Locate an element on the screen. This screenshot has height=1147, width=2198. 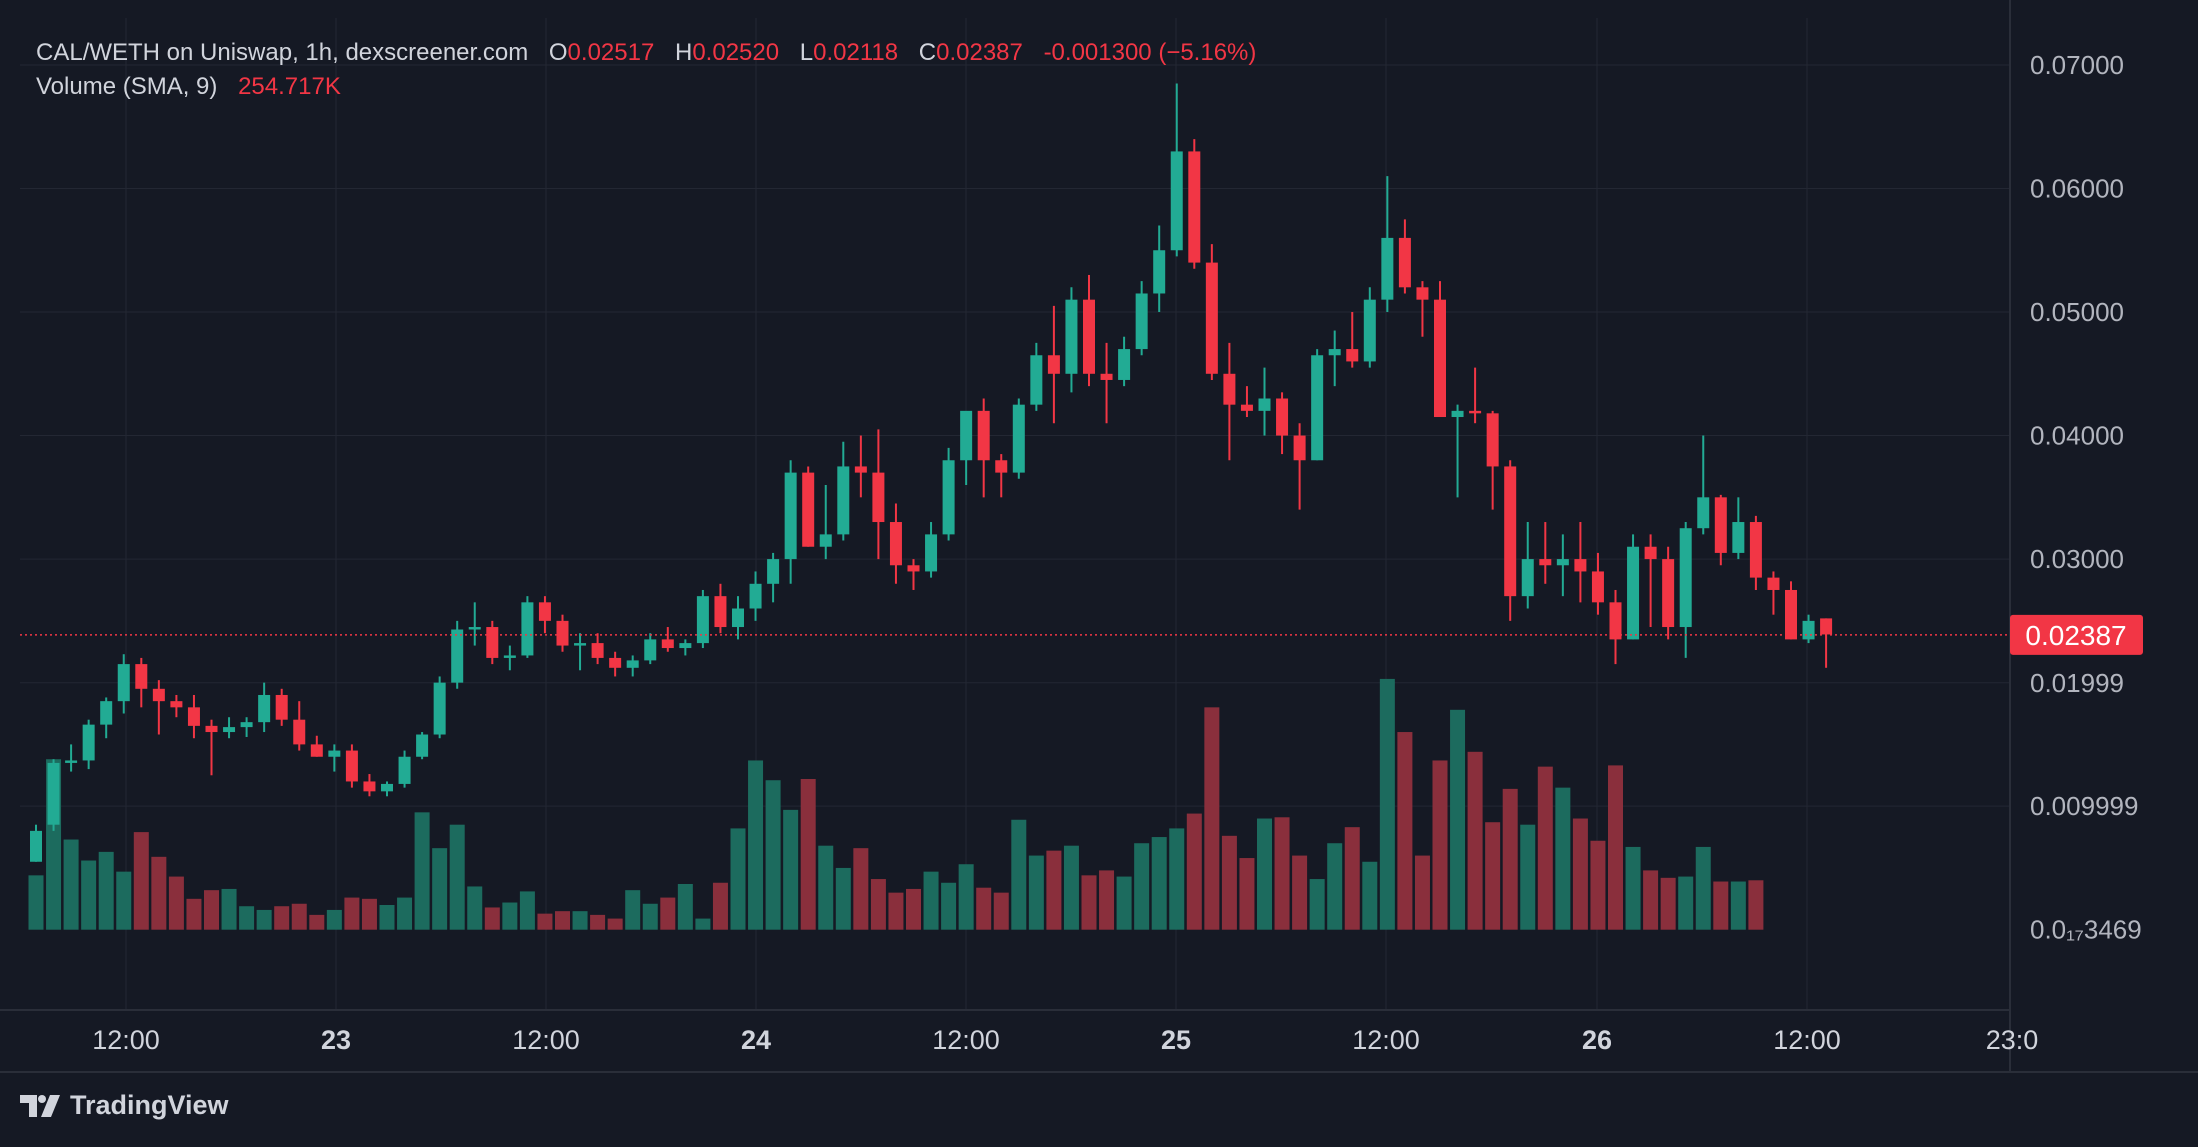
last-price-marker: 0.02387 is located at coordinates (1081, 634).